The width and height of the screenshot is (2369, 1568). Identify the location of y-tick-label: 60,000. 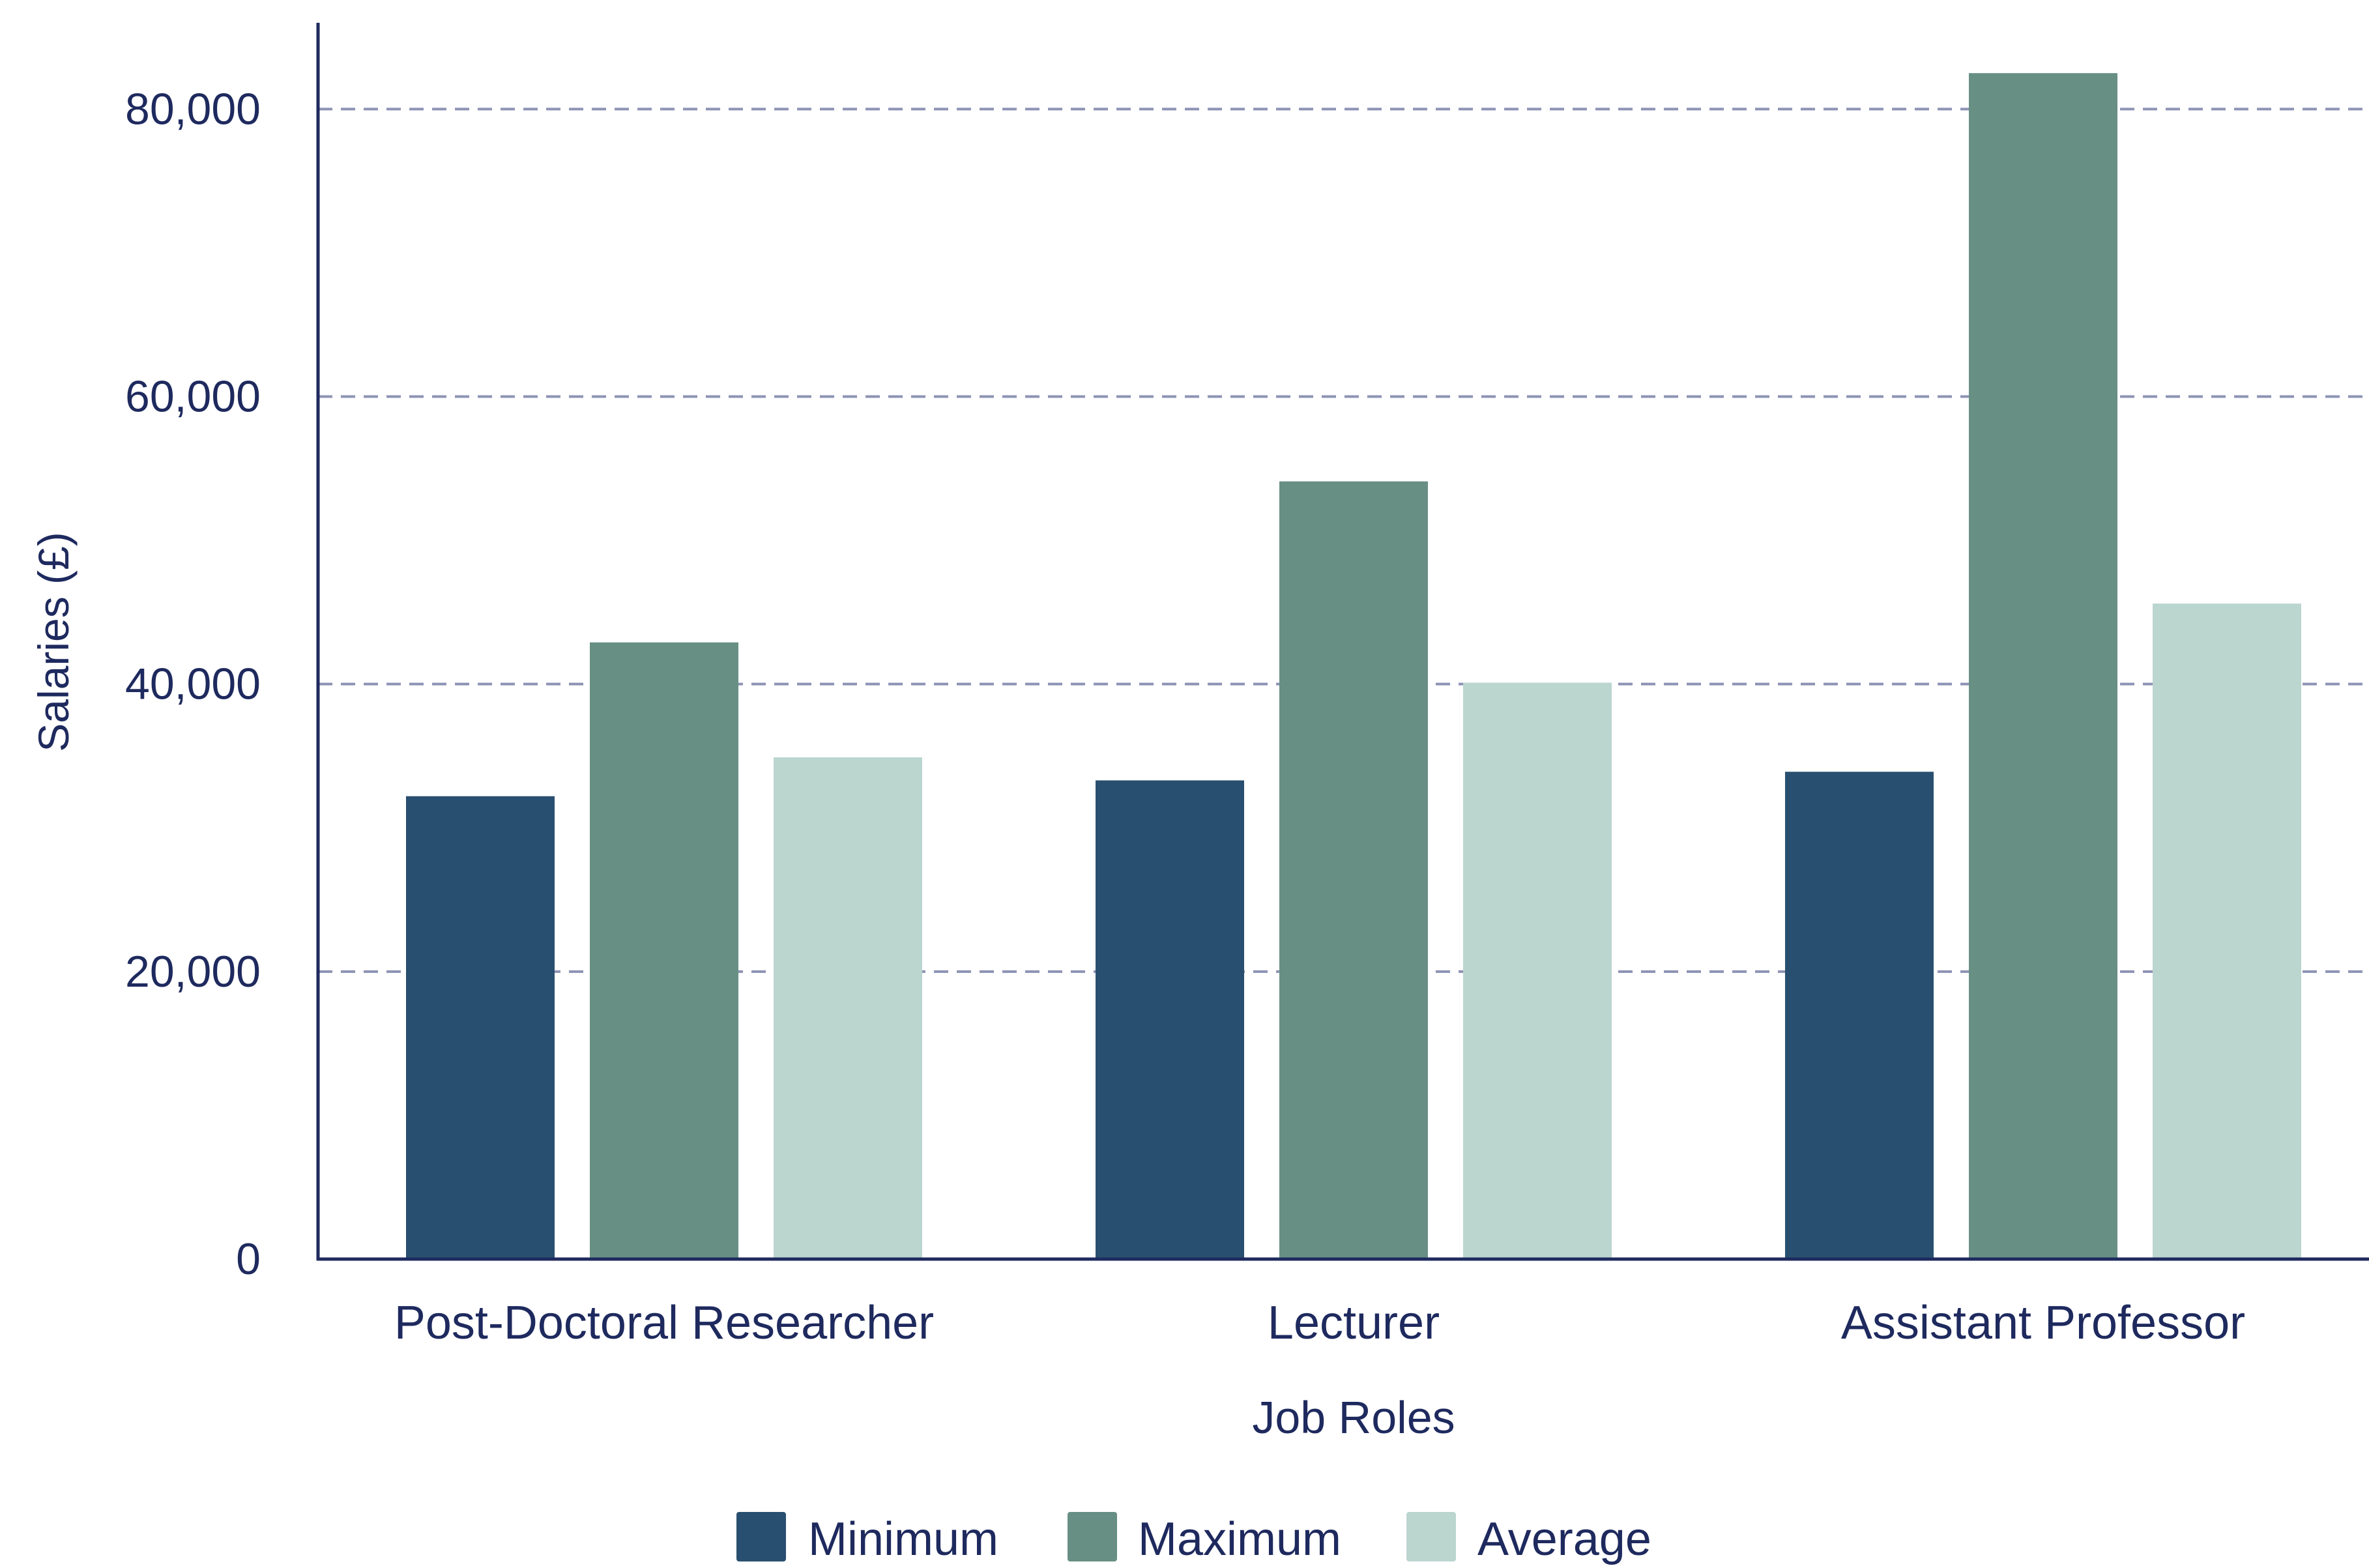
(193, 397).